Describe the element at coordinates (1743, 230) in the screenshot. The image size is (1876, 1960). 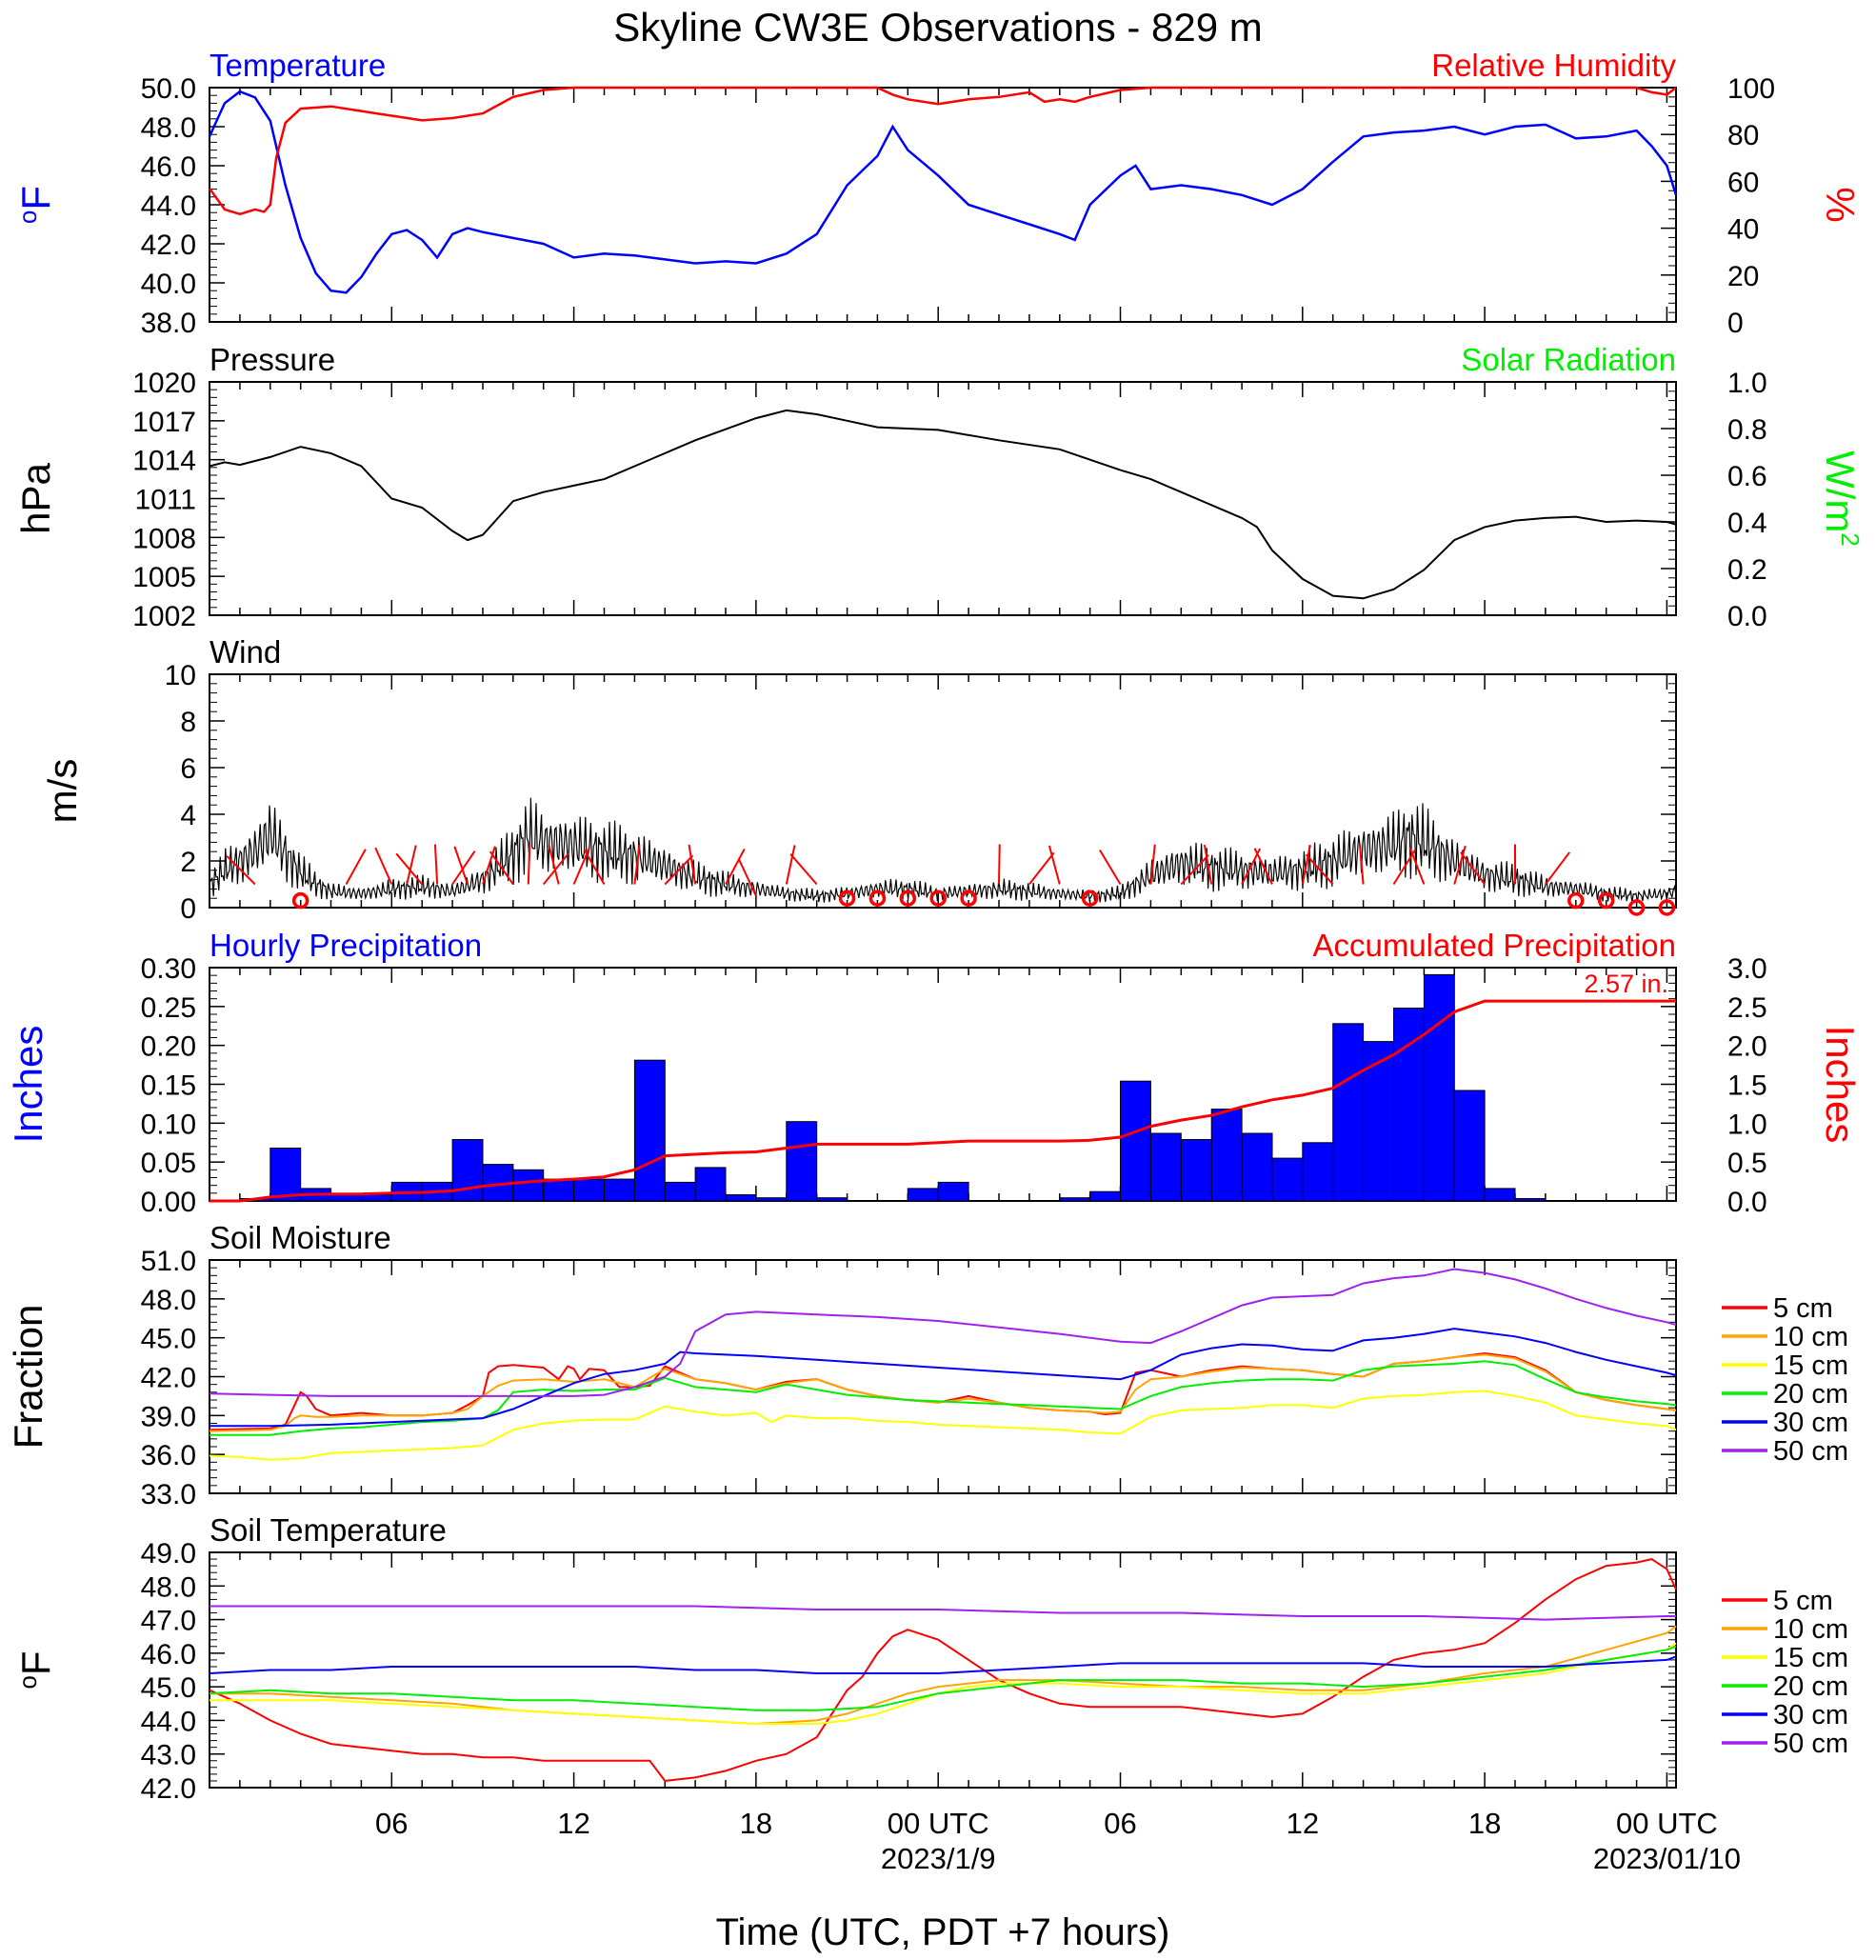
I see `y-tick-label-right: 40` at that location.